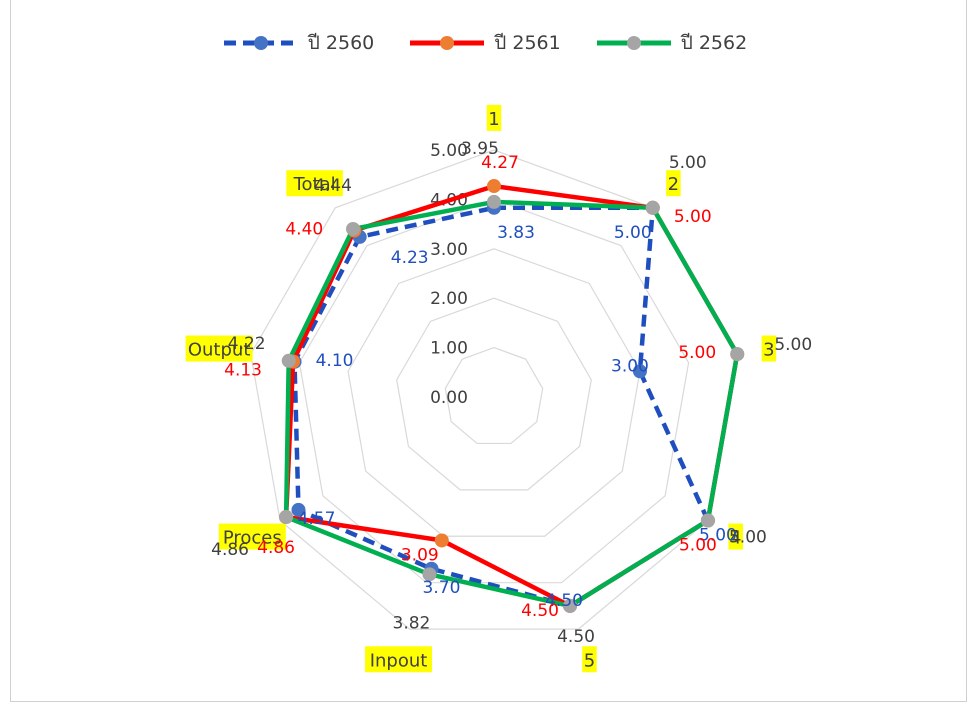 The width and height of the screenshot is (969, 704). I want to click on category-label-text: Output, so click(219, 350).